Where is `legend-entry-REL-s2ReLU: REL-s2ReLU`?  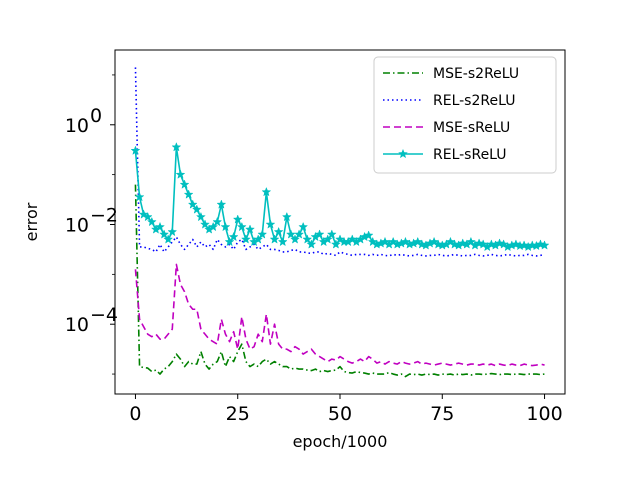 legend-entry-REL-s2ReLU: REL-s2ReLU is located at coordinates (449, 101).